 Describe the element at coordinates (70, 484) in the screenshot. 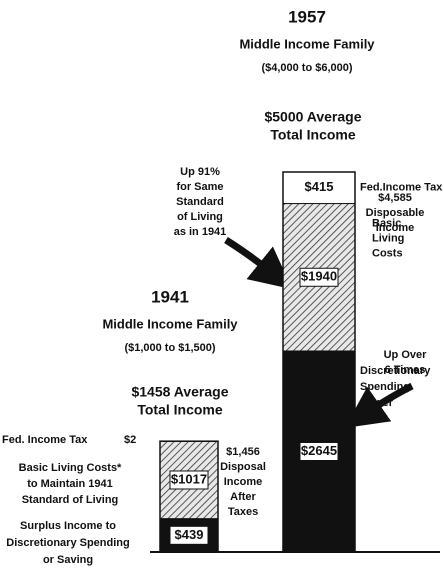

I see `segment-name: to Maintain 1941` at that location.